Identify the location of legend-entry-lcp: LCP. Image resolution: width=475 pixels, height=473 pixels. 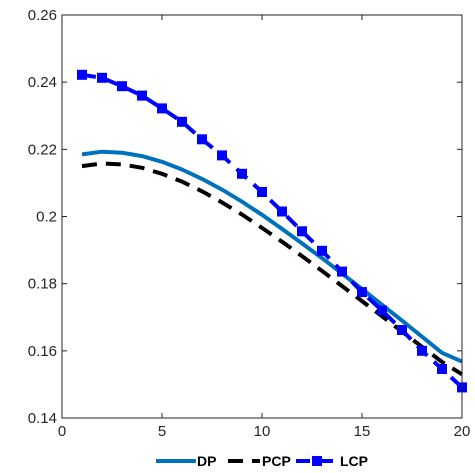
(332, 461).